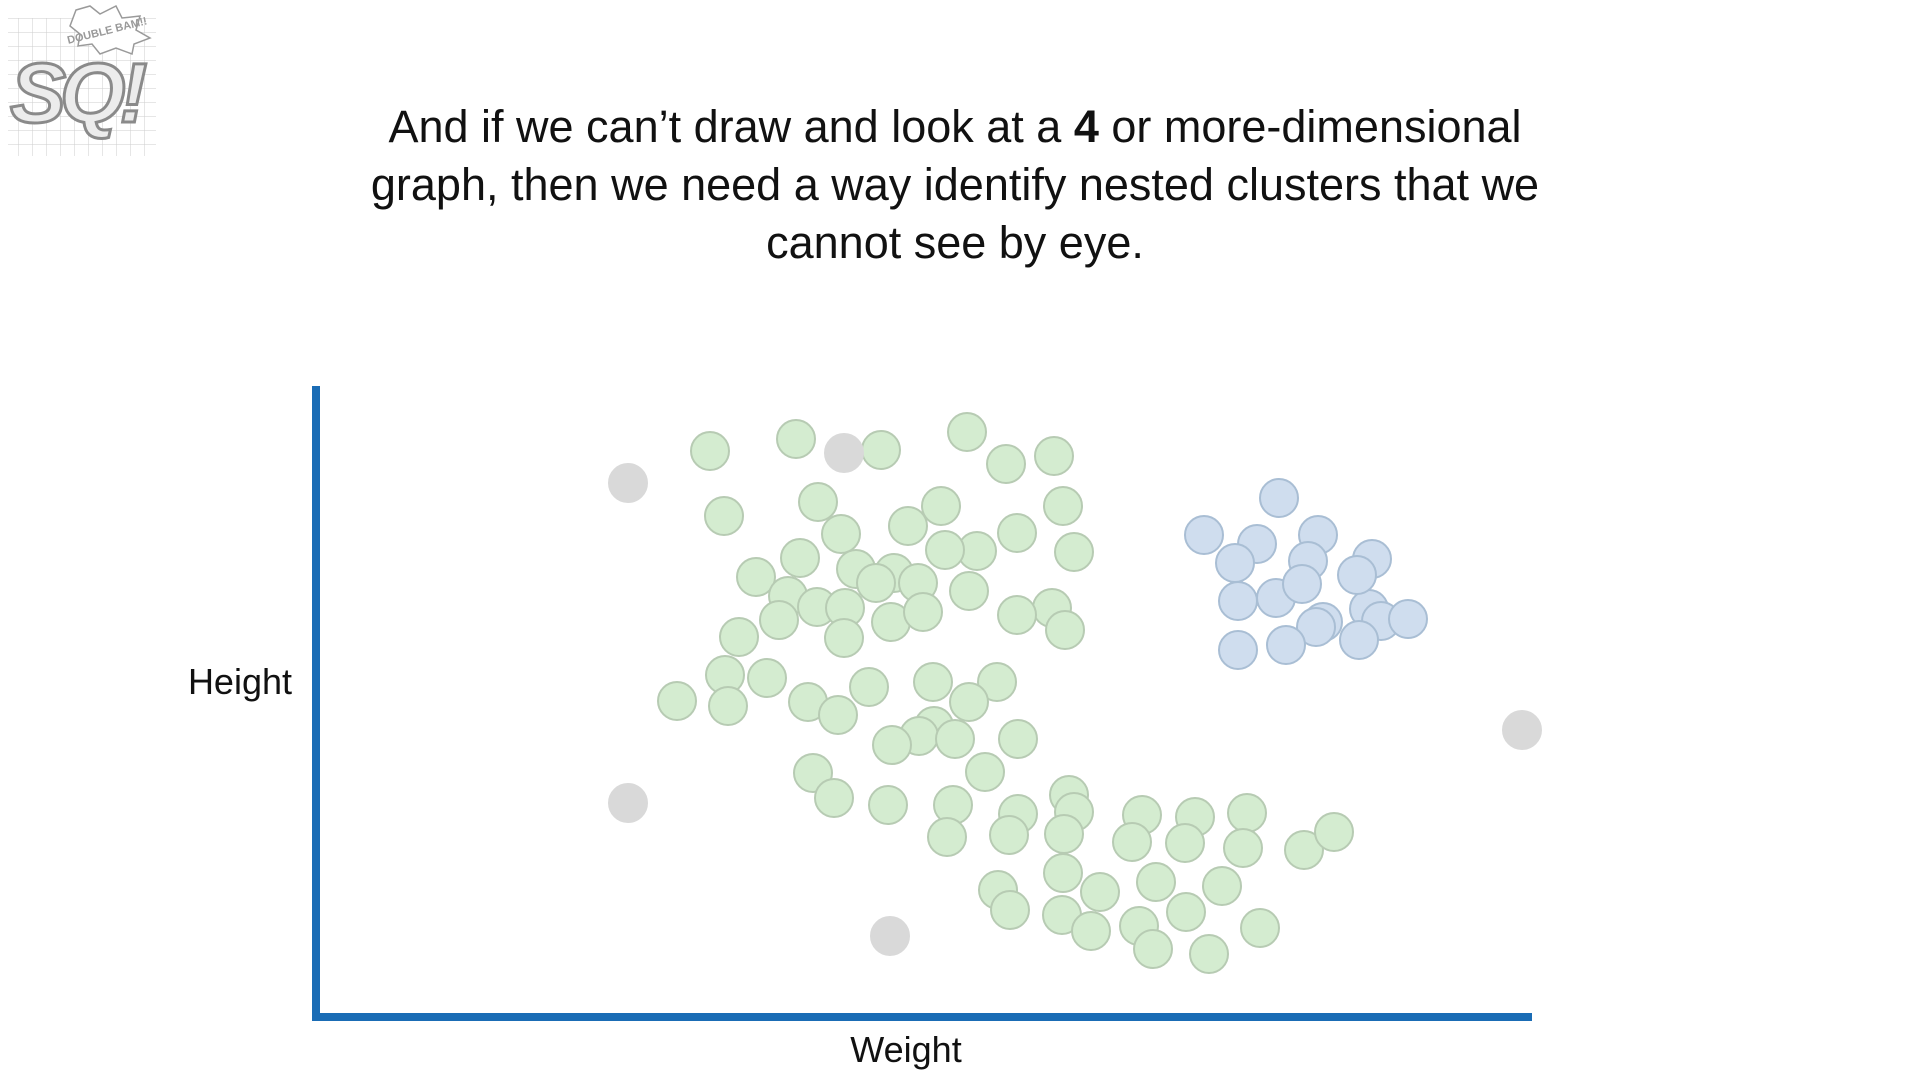 The width and height of the screenshot is (1920, 1080). I want to click on y-axis-label: Height, so click(240, 681).